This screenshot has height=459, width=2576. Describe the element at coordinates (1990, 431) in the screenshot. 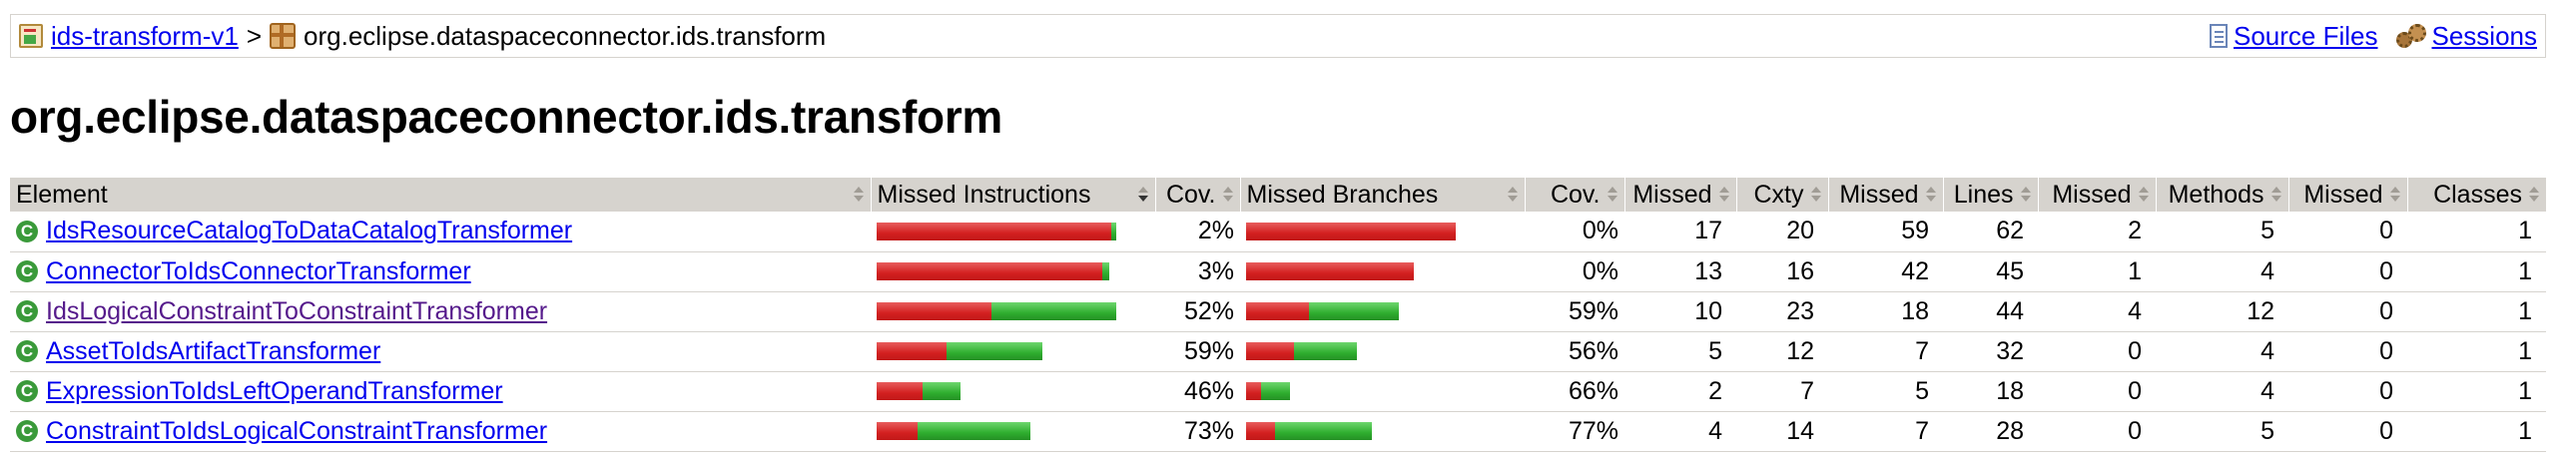

I see `lines-total: 28` at that location.